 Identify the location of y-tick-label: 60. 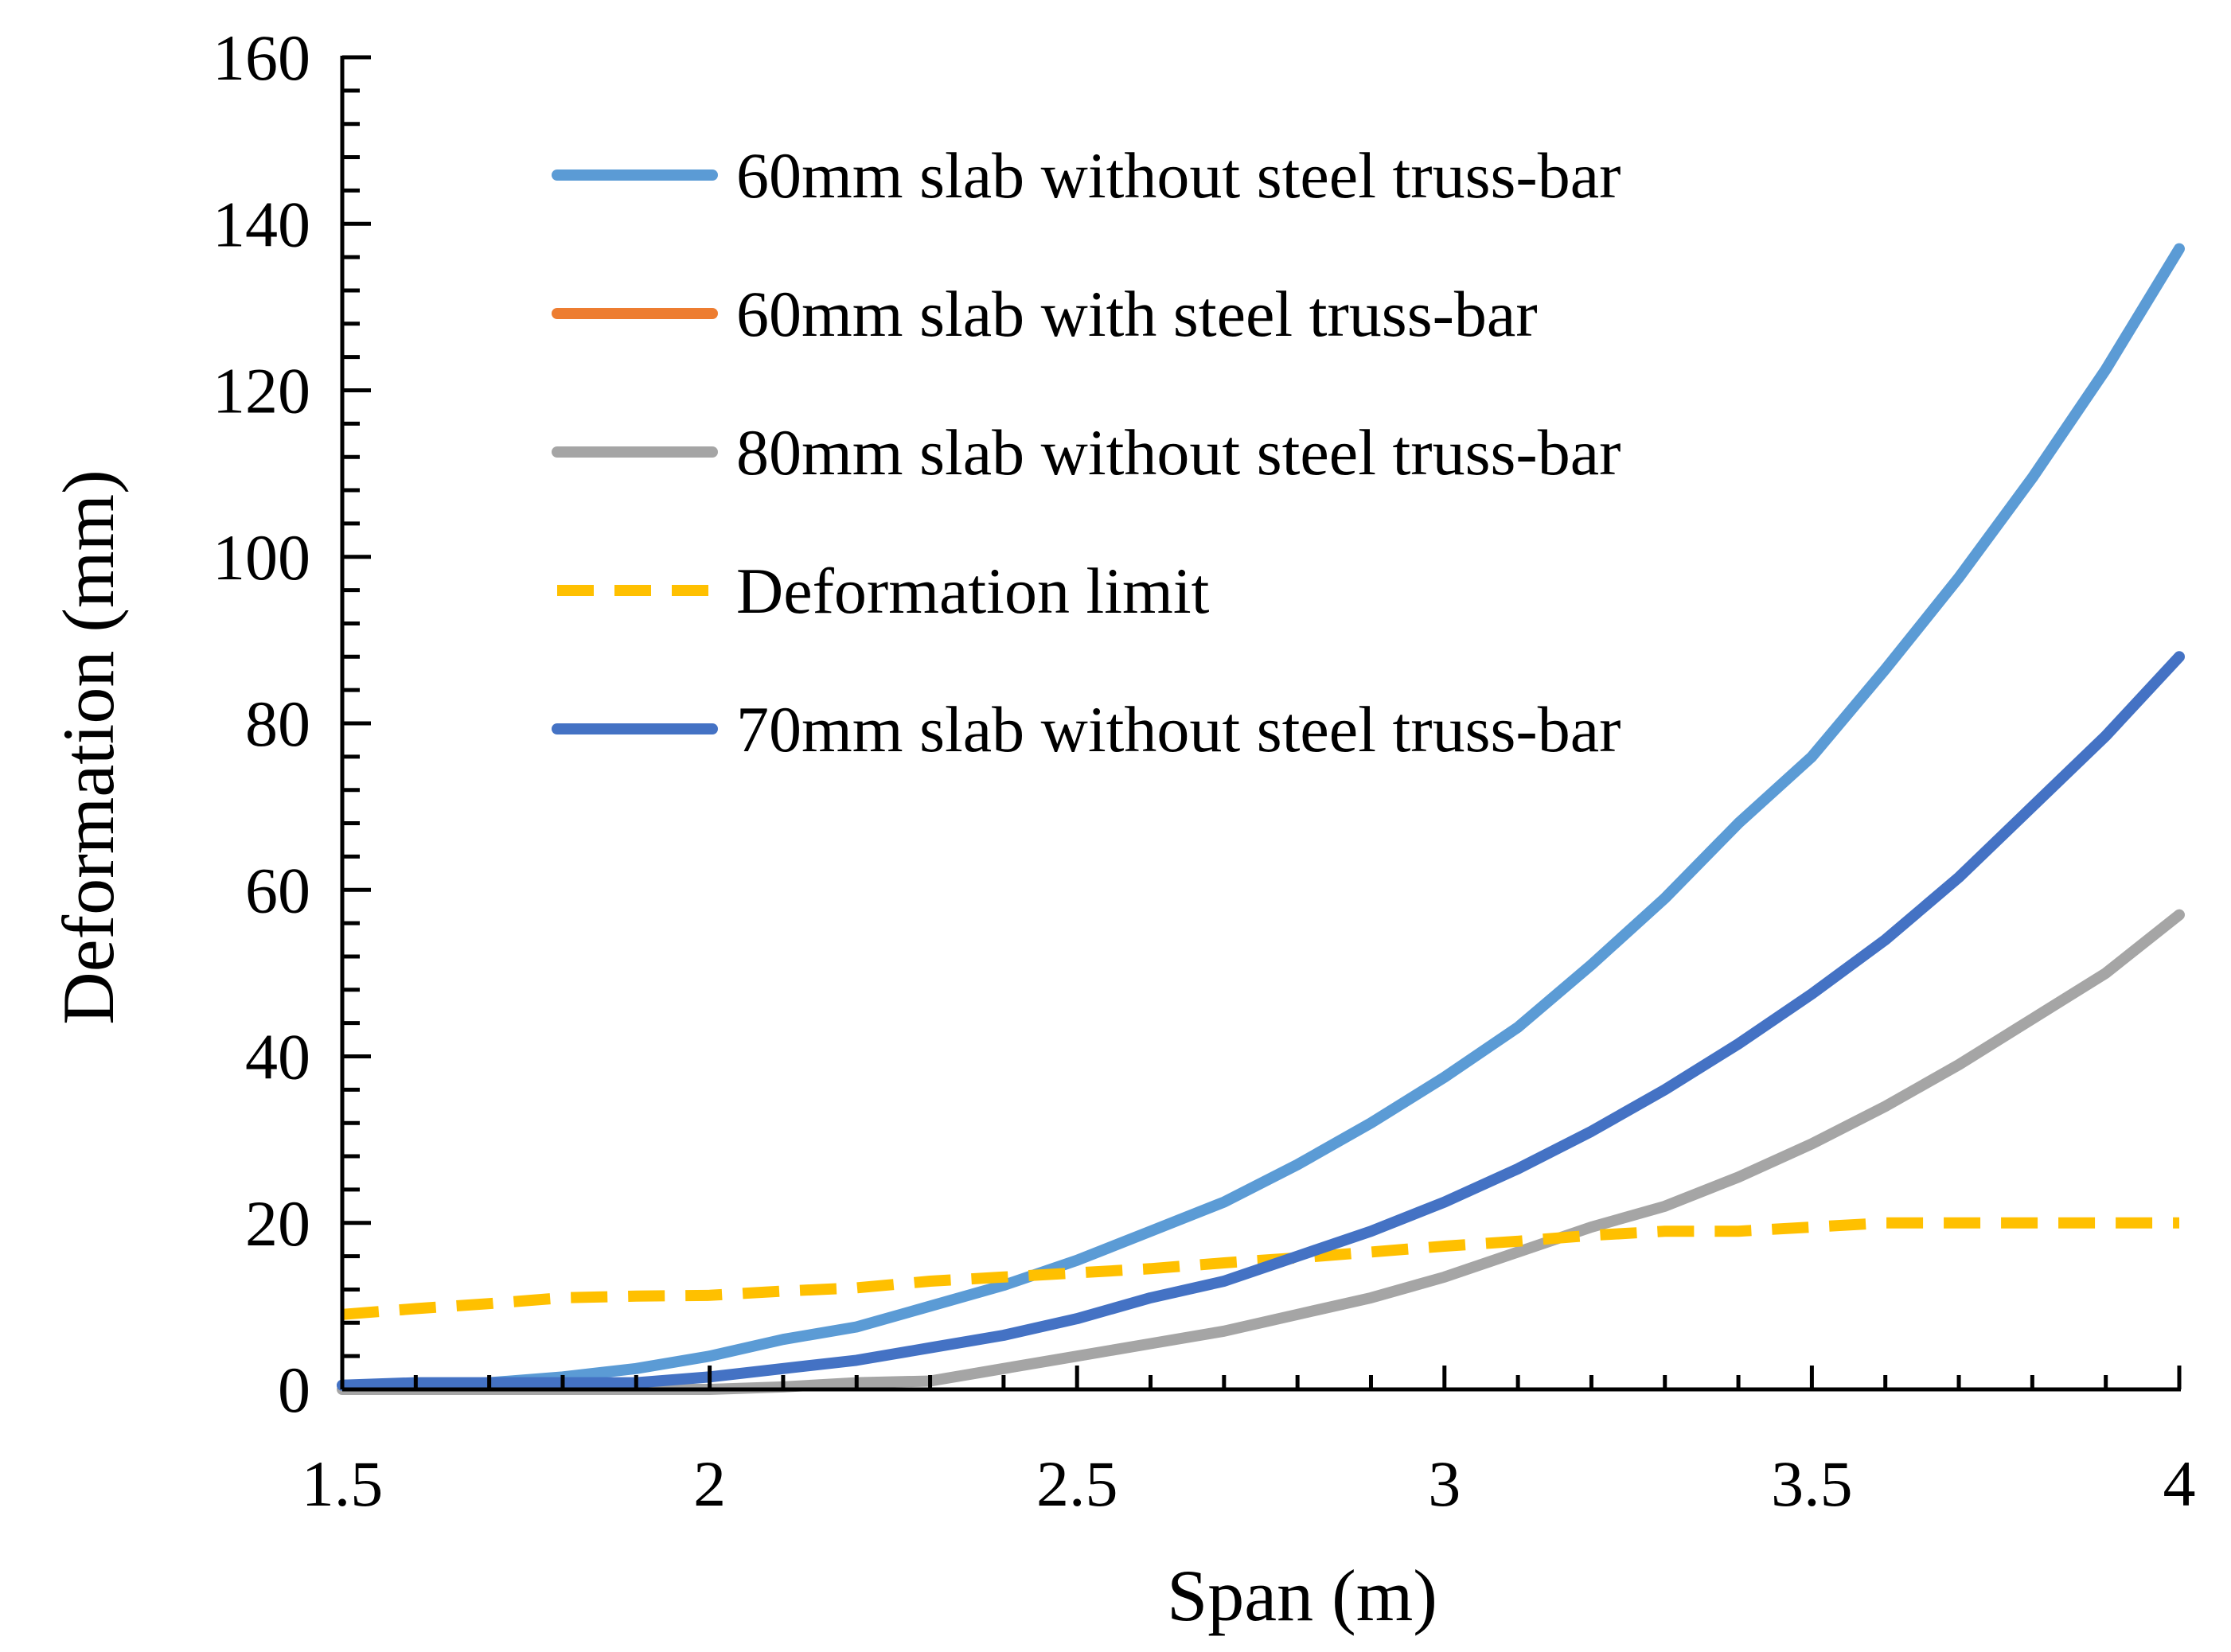
(277, 890).